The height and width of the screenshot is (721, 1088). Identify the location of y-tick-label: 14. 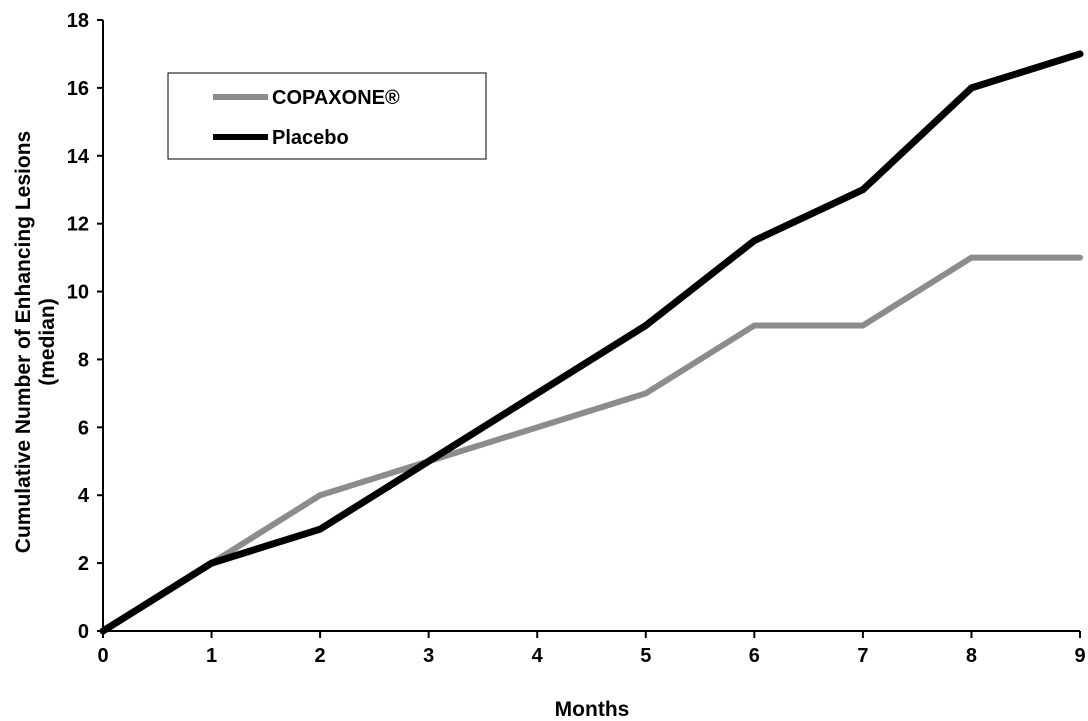
(78, 157).